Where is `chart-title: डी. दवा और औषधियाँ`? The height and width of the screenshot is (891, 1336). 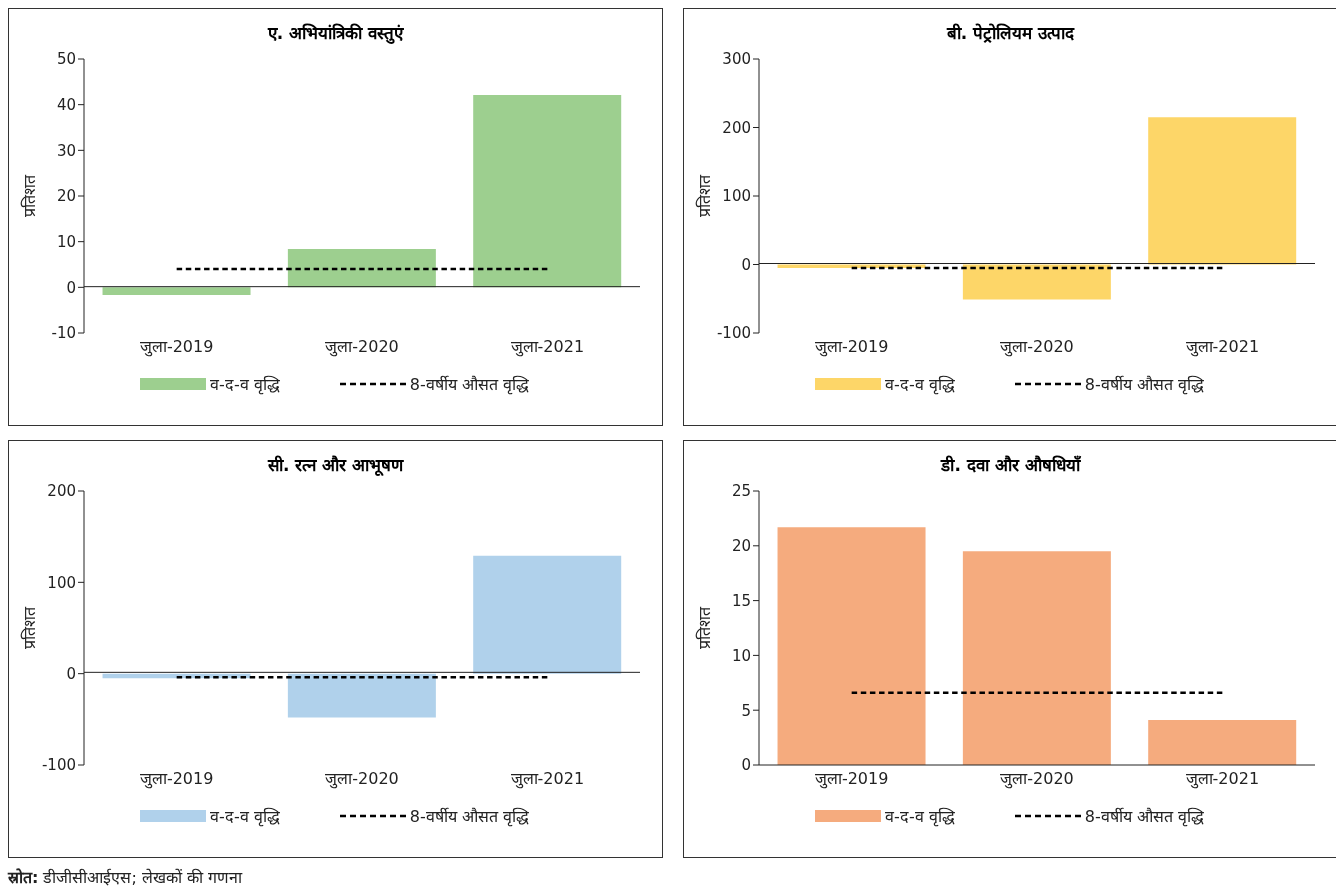 chart-title: डी. दवा और औषधियाँ is located at coordinates (1010, 465).